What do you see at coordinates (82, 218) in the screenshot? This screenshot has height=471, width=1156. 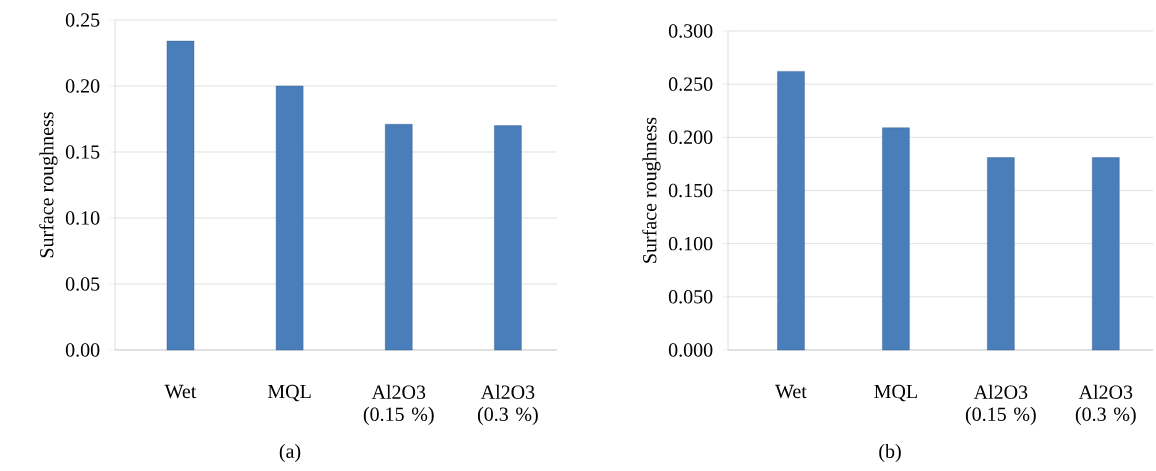 I see `y-tick-label: 0.10` at bounding box center [82, 218].